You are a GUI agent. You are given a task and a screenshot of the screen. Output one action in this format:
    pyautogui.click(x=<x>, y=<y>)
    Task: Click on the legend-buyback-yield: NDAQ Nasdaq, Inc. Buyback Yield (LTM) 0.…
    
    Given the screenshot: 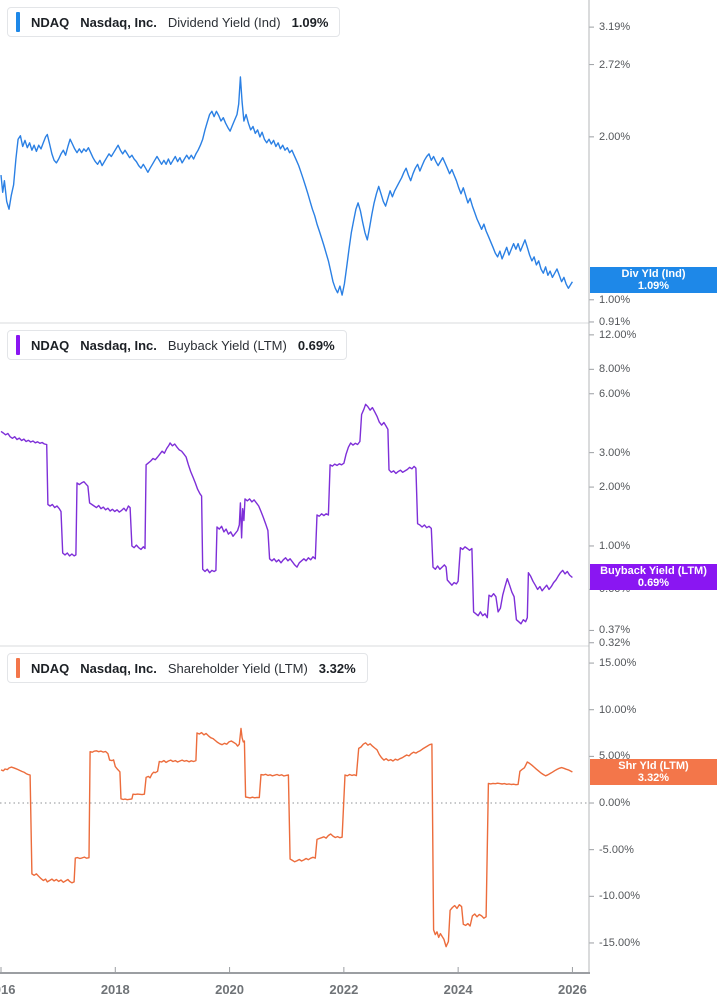 What is the action you would take?
    pyautogui.click(x=177, y=345)
    